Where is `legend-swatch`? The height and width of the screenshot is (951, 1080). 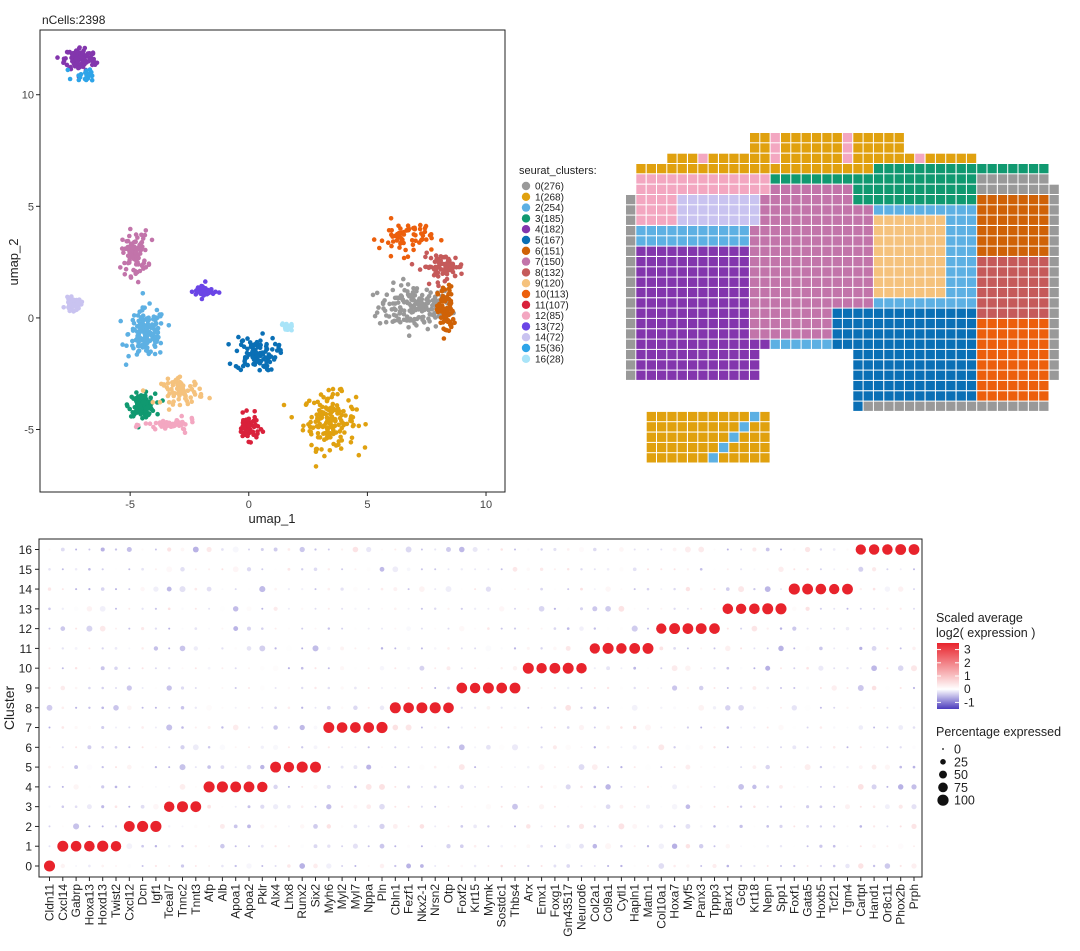 legend-swatch is located at coordinates (526, 337).